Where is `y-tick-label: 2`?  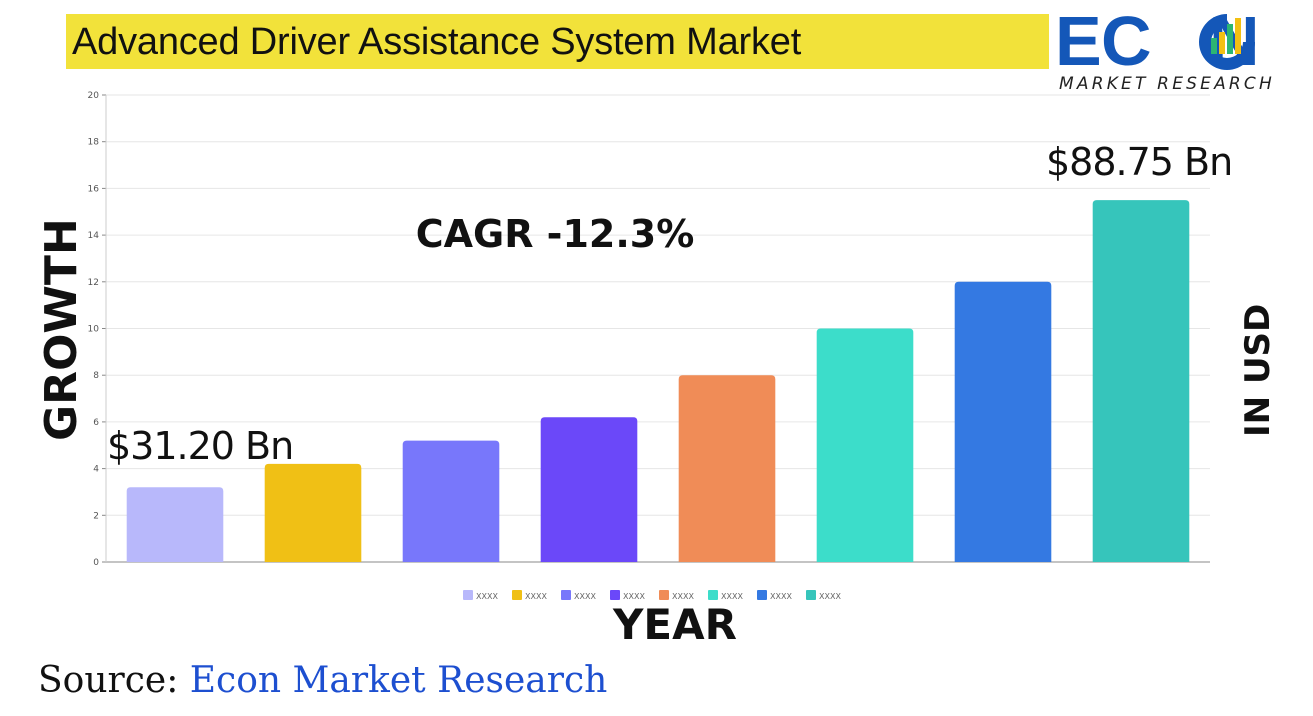 y-tick-label: 2 is located at coordinates (96, 516).